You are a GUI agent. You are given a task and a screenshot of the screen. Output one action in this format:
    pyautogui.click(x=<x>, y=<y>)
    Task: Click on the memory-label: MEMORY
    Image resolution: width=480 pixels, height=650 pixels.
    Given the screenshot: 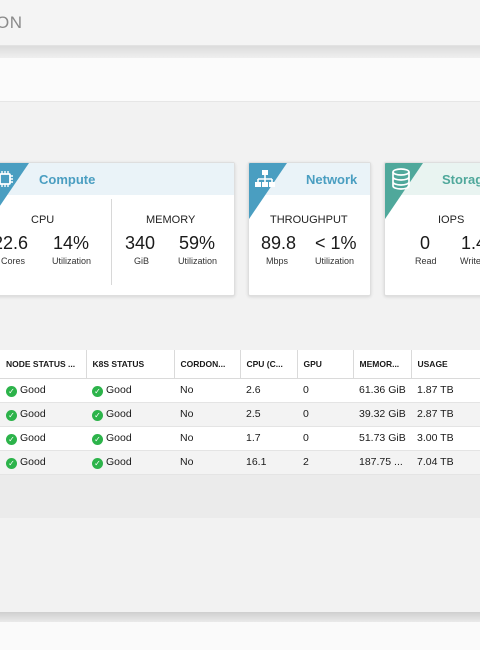 What is the action you would take?
    pyautogui.click(x=171, y=220)
    